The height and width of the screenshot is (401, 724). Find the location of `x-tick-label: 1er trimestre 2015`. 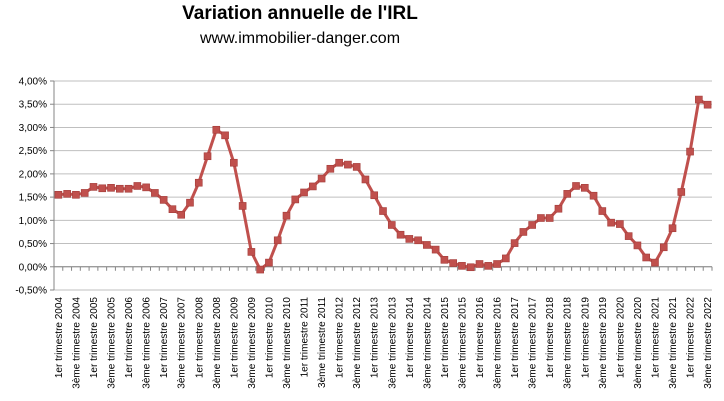

x-tick-label: 1er trimestre 2015 is located at coordinates (445, 338).